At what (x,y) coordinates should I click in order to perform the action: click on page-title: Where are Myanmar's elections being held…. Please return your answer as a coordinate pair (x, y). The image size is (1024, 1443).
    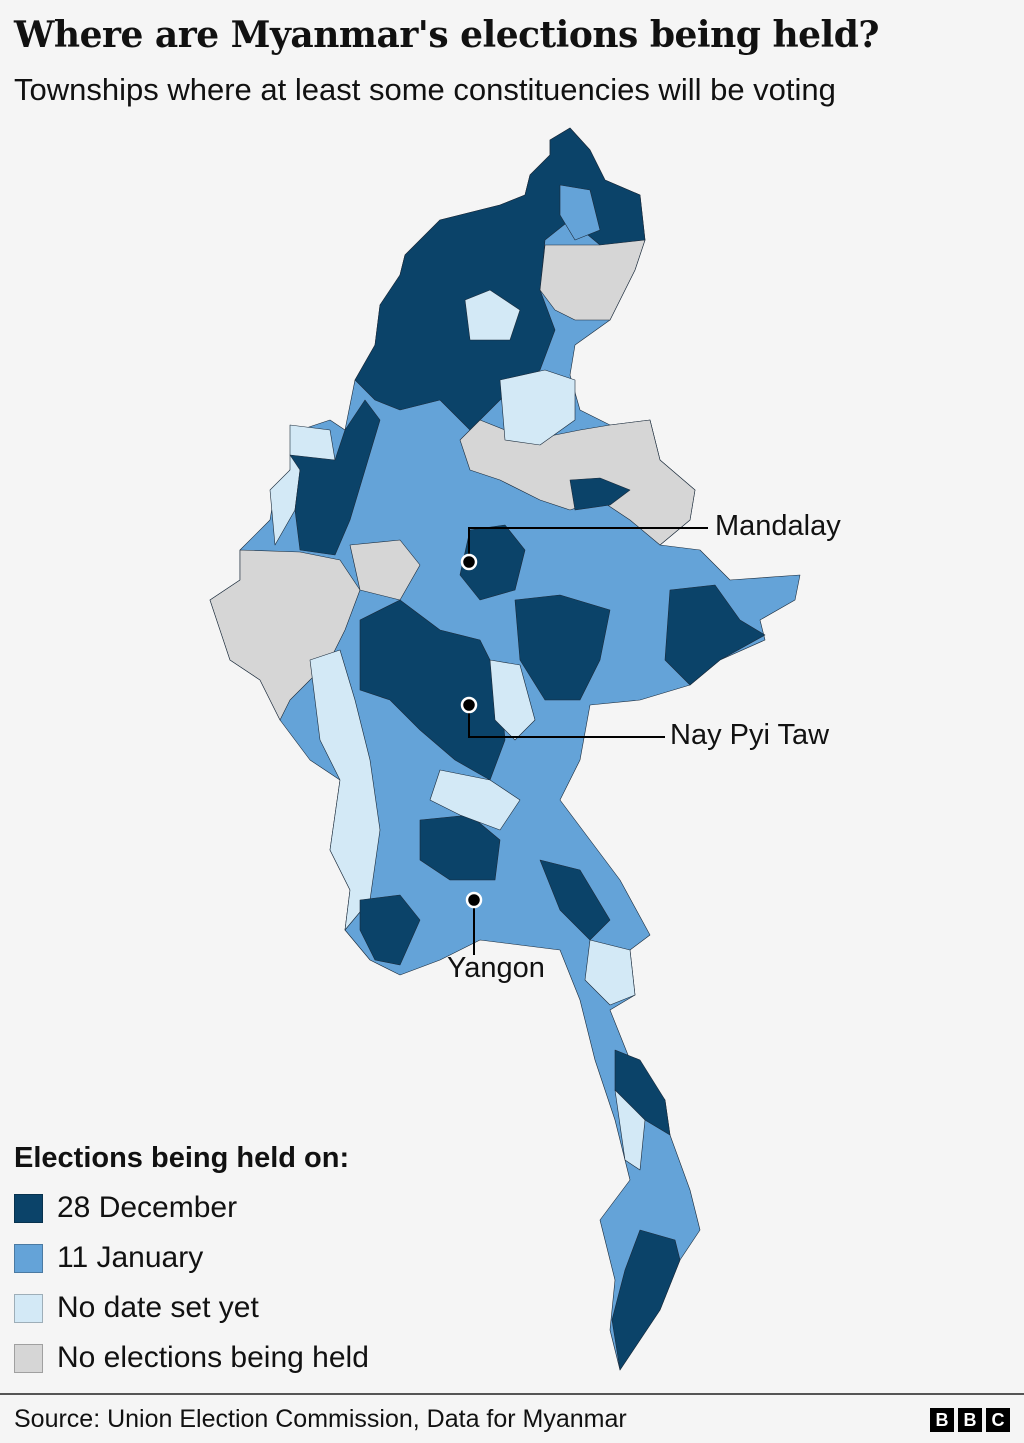
    Looking at the image, I should click on (446, 35).